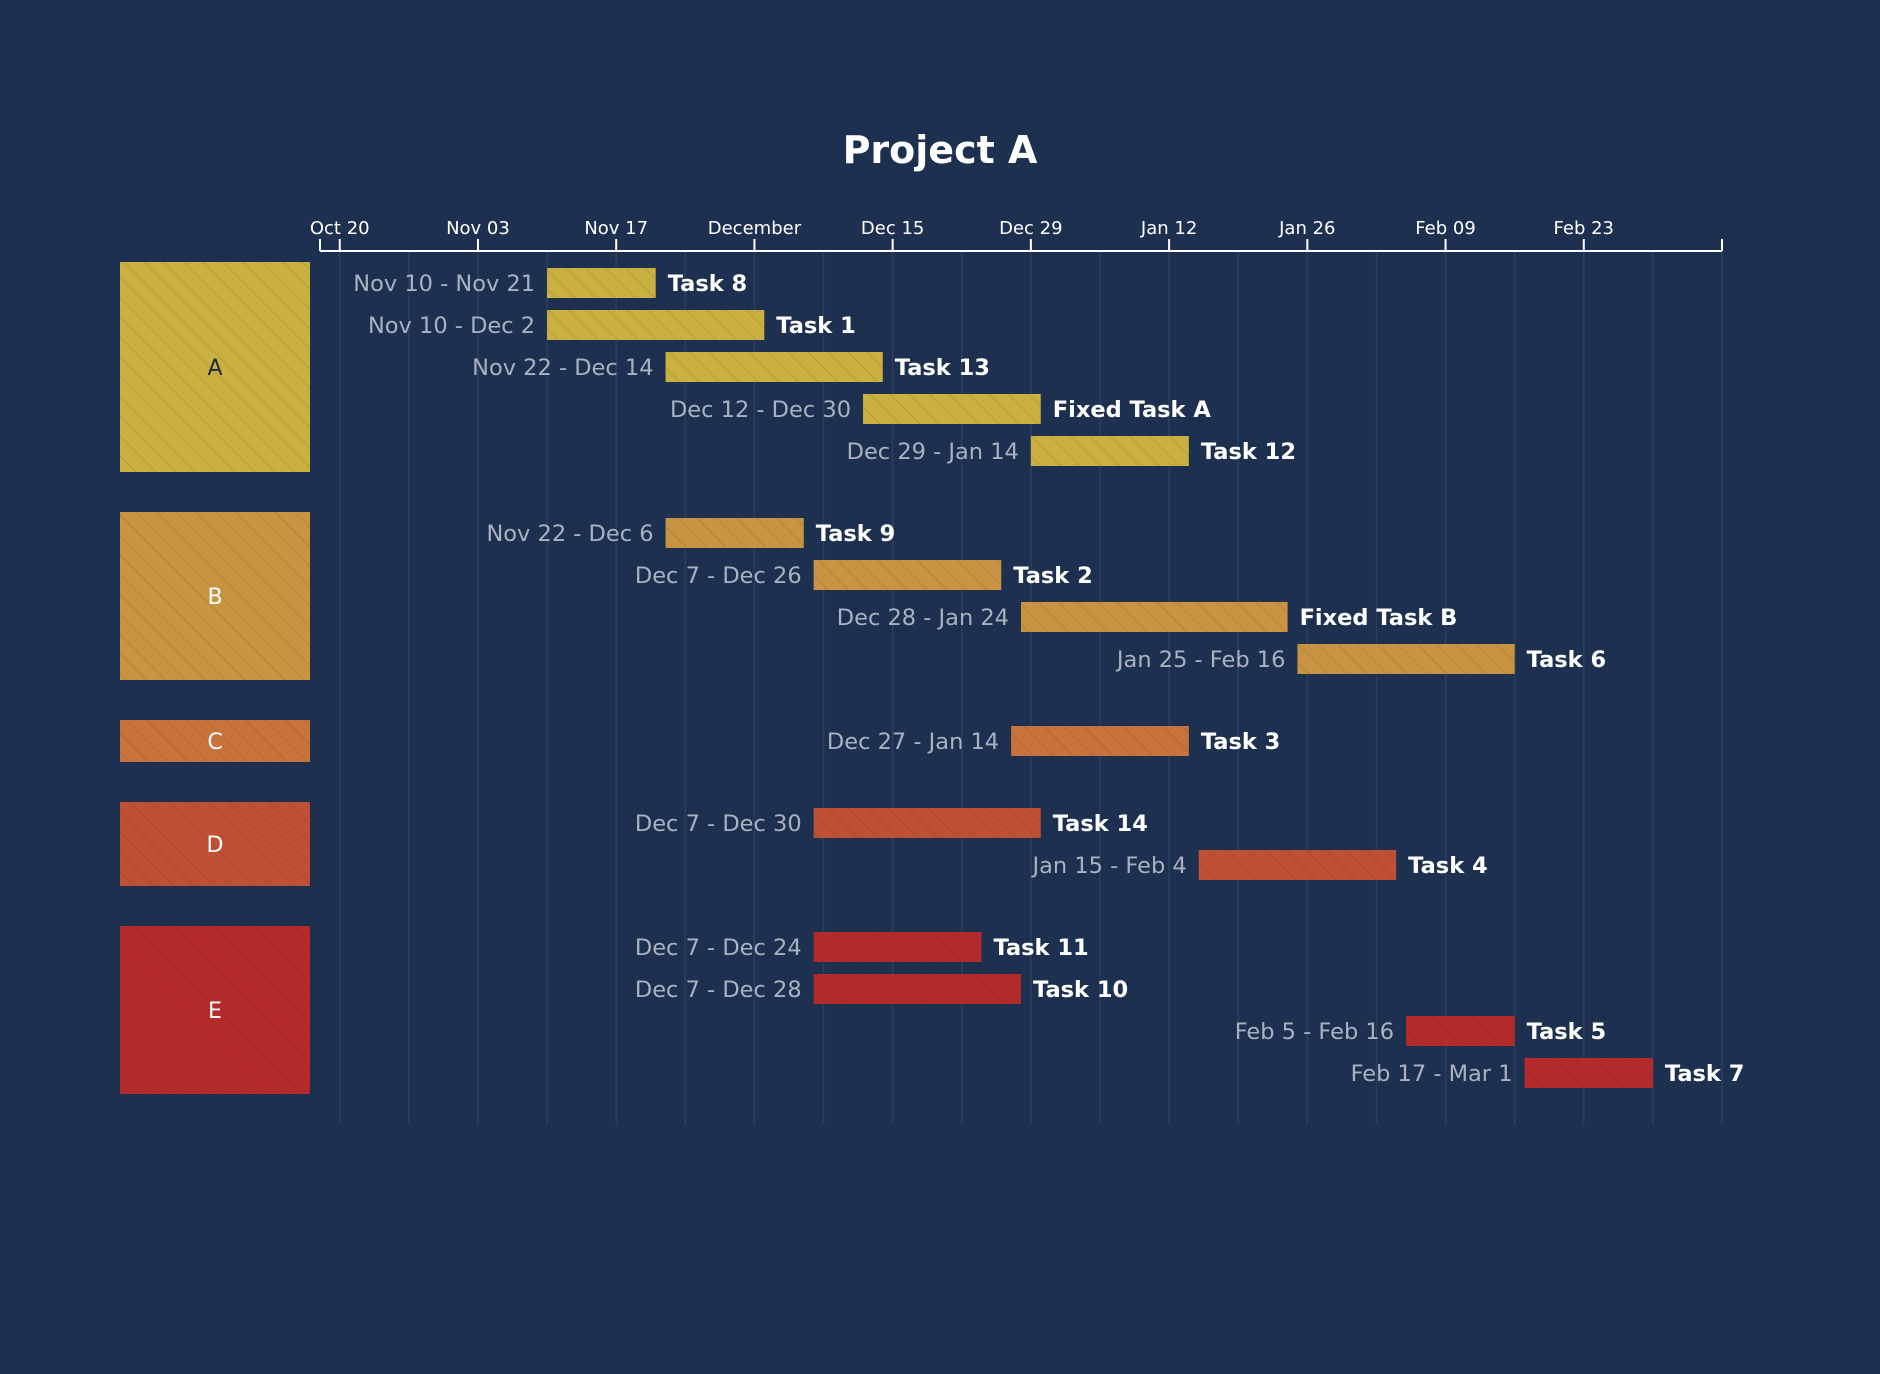 The image size is (1880, 1374). I want to click on task-name-label: Task 10, so click(1080, 990).